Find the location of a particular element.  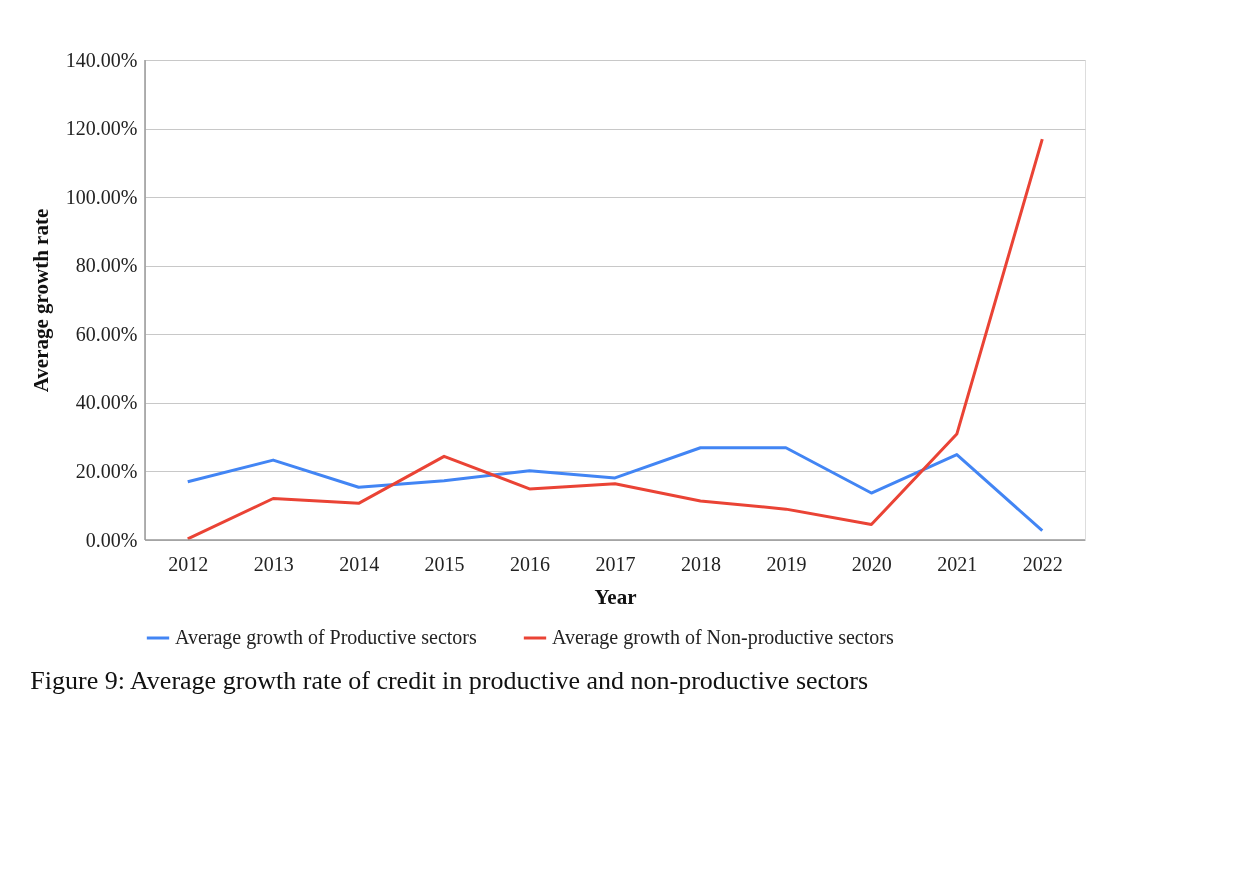

x-tick-label: 2012 is located at coordinates (188, 563).